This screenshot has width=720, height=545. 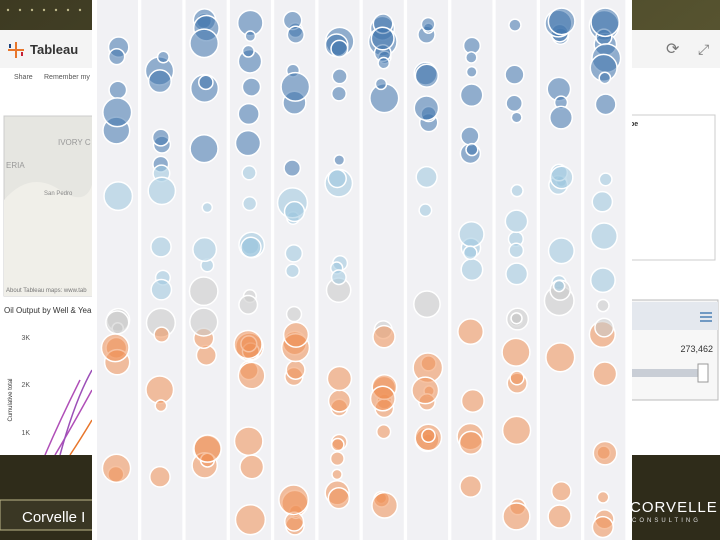 What do you see at coordinates (673, 49) in the screenshot?
I see `refresh-icon: ⟳` at bounding box center [673, 49].